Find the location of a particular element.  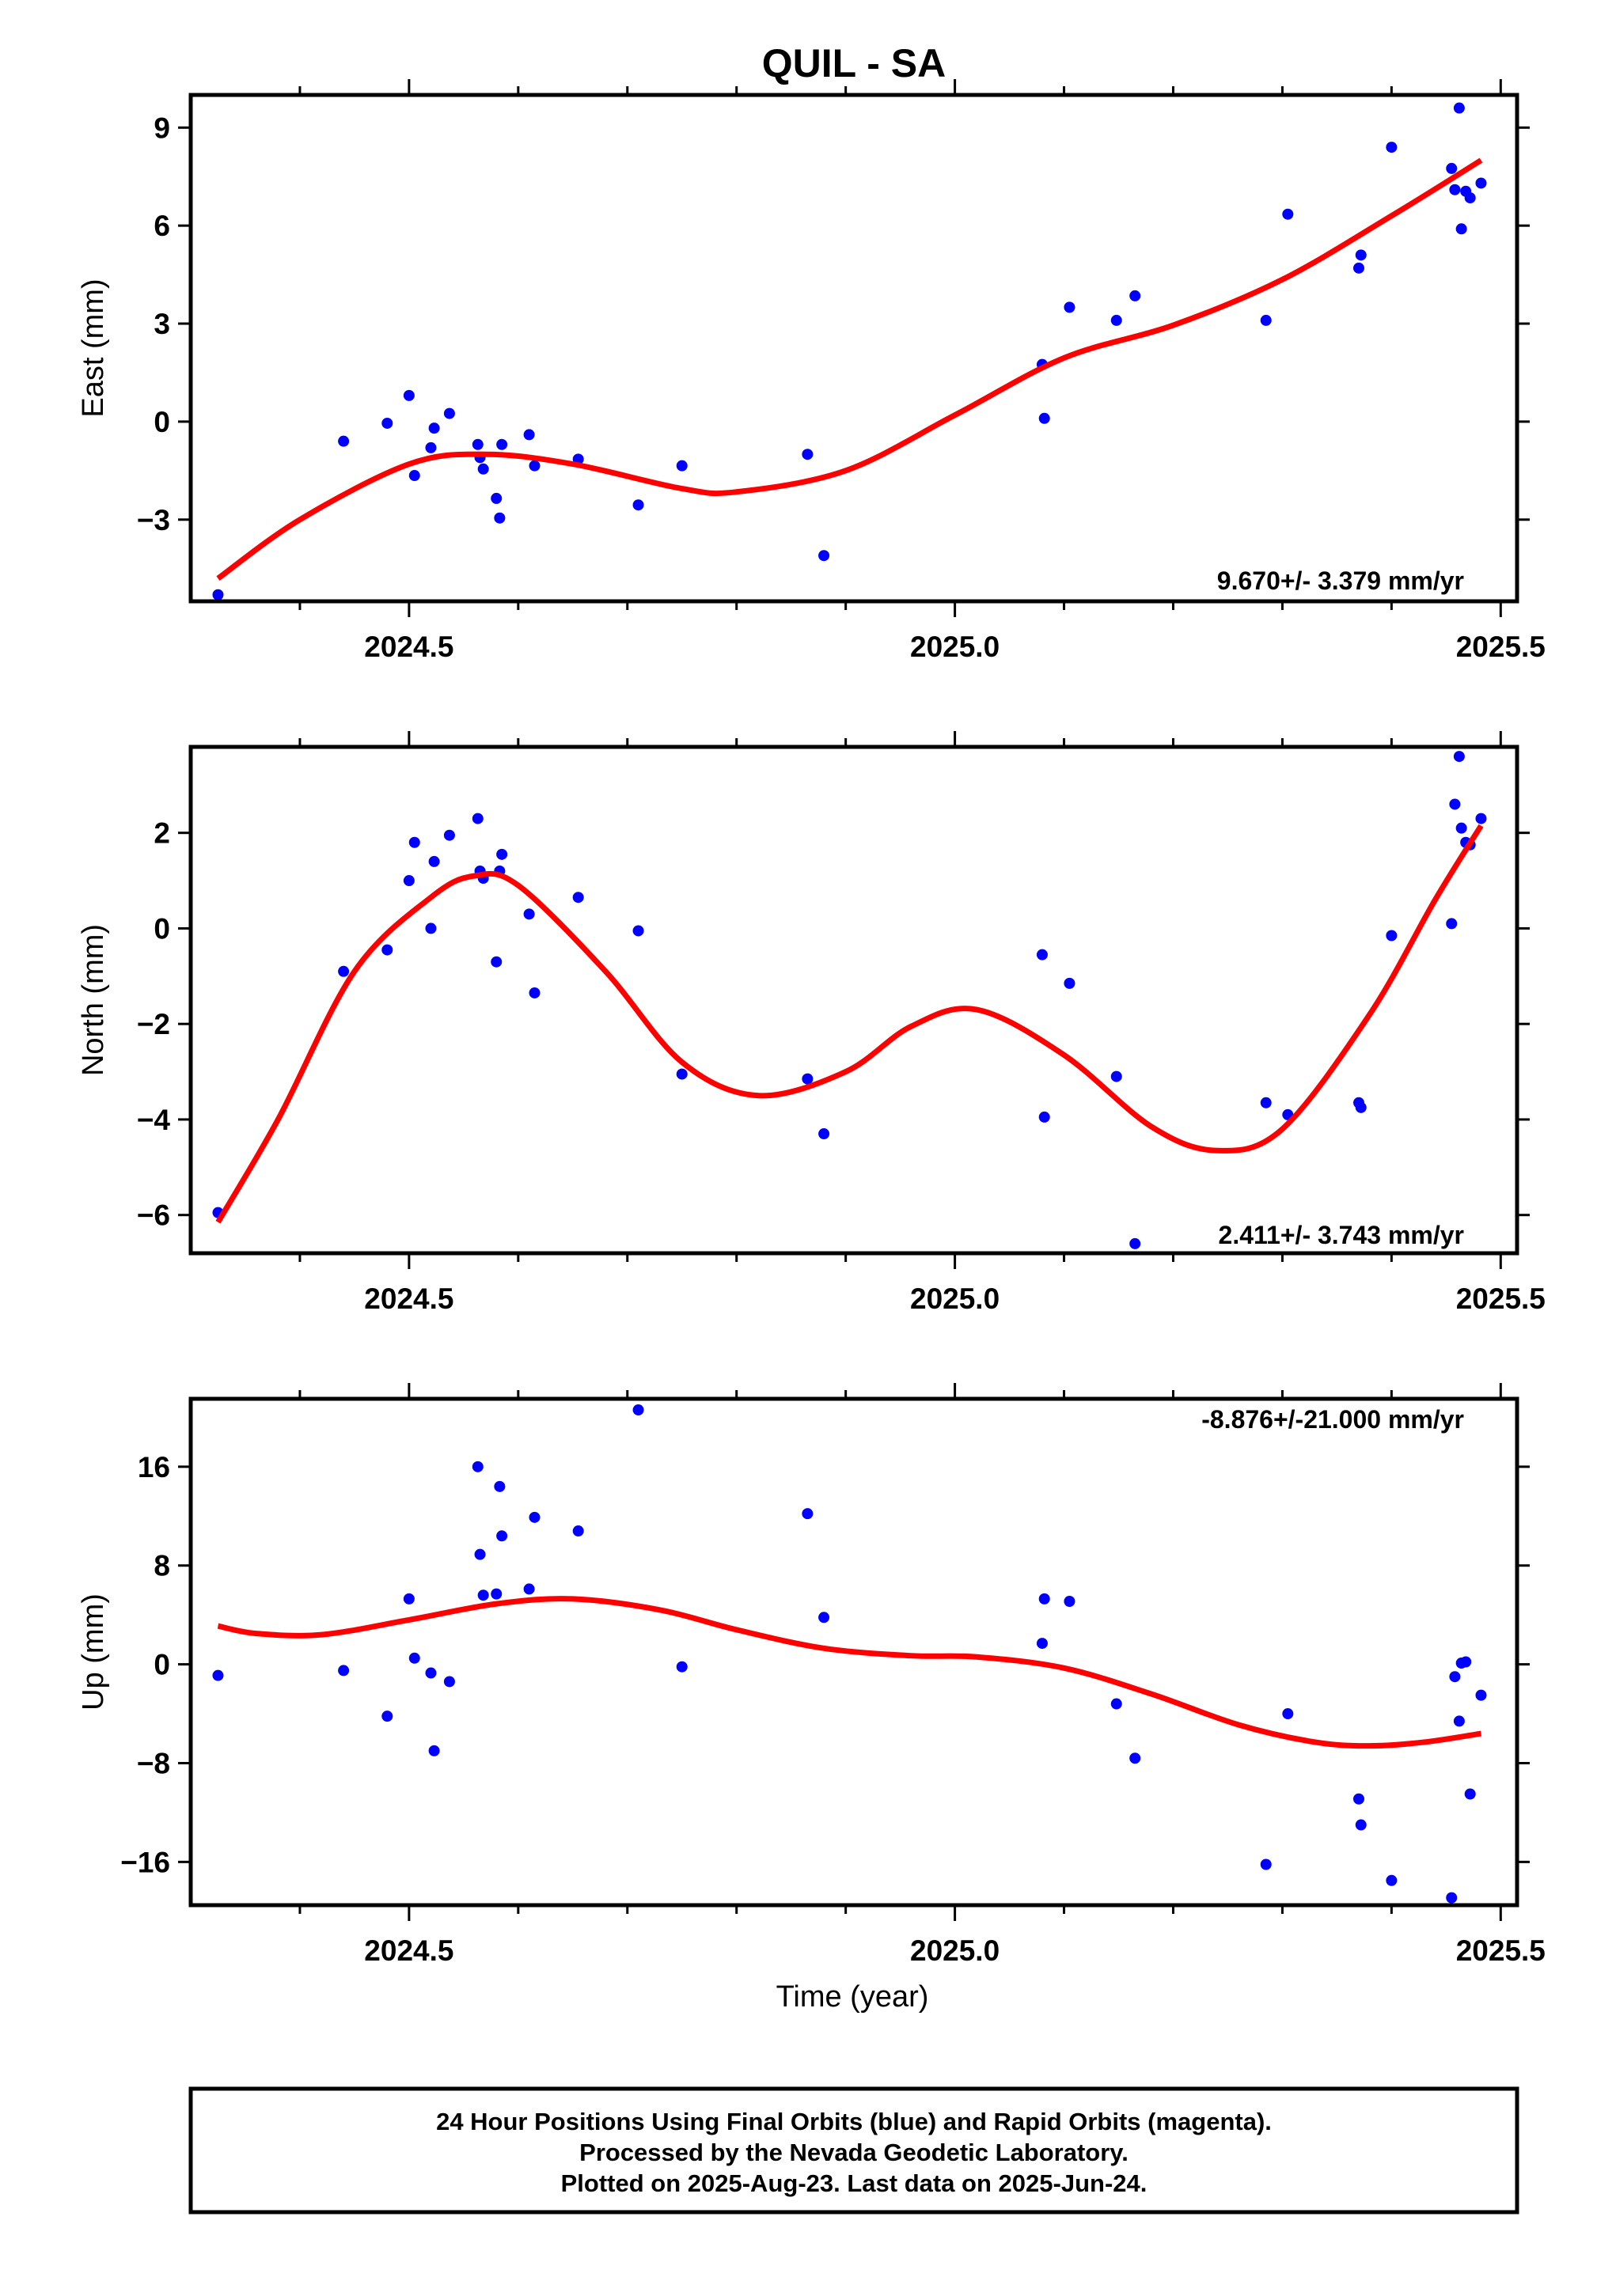

y-tick-label: 0 is located at coordinates (162, 1665).